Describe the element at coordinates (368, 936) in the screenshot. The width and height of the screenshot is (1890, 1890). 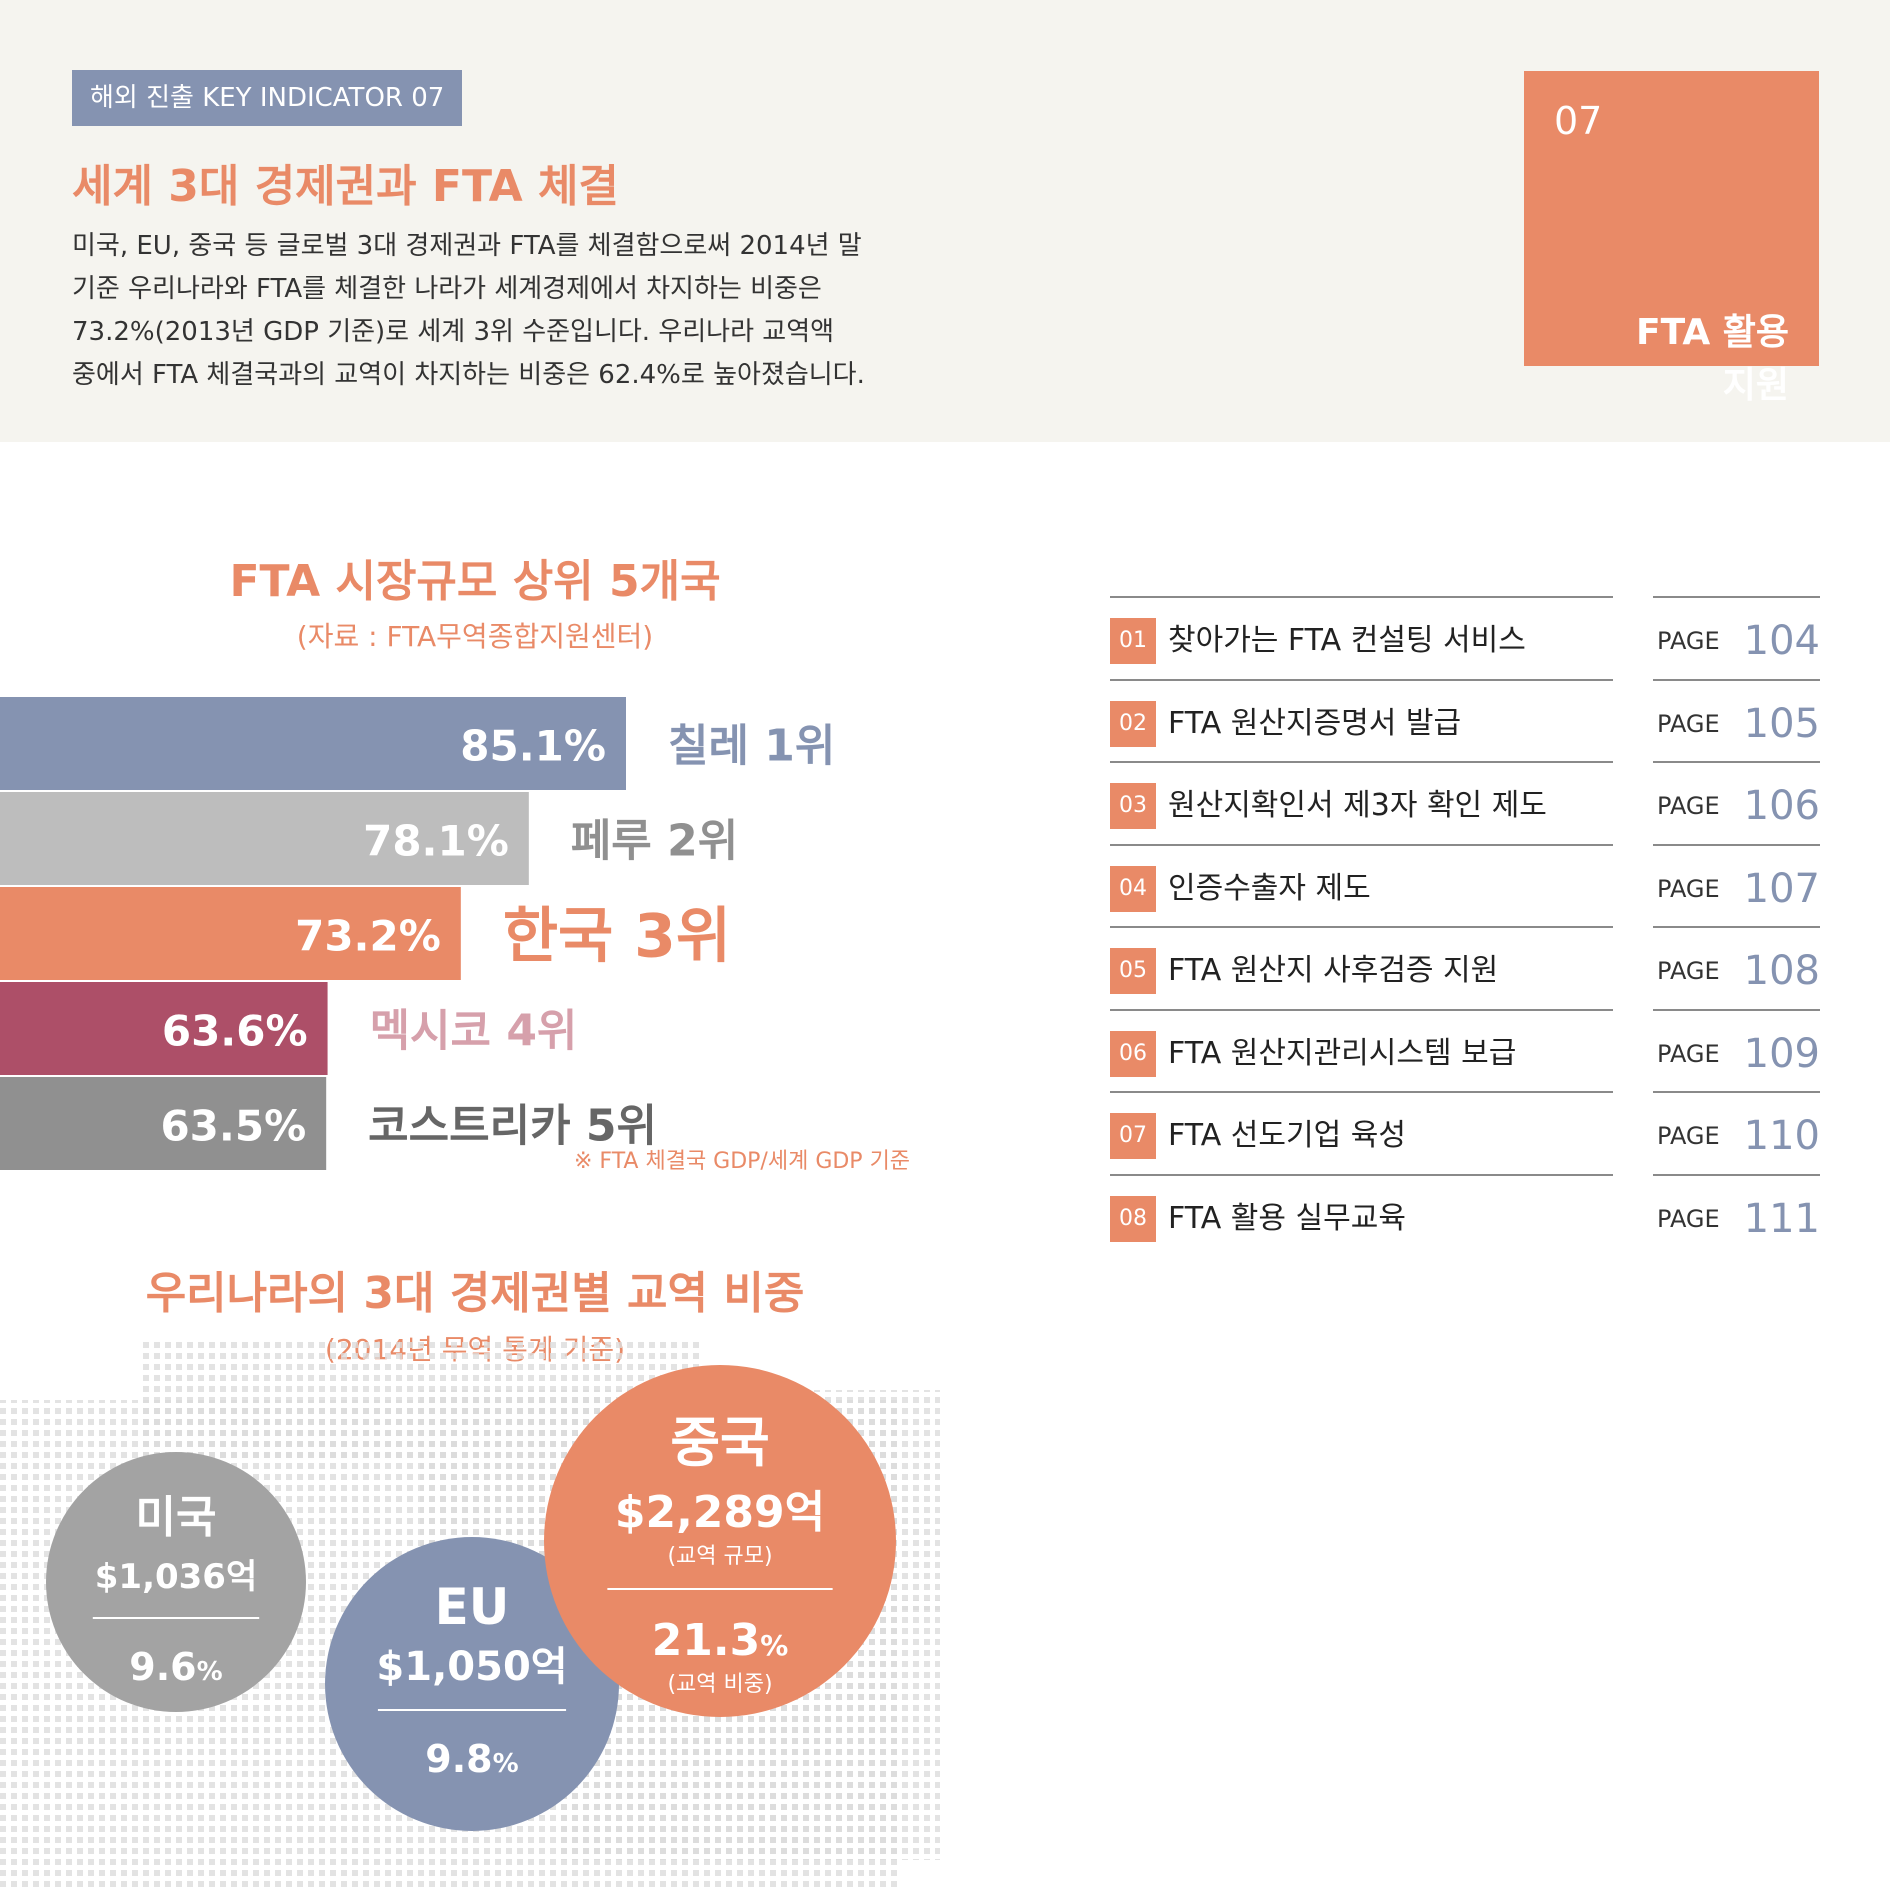
I see `bar-value-label: 73.2%` at that location.